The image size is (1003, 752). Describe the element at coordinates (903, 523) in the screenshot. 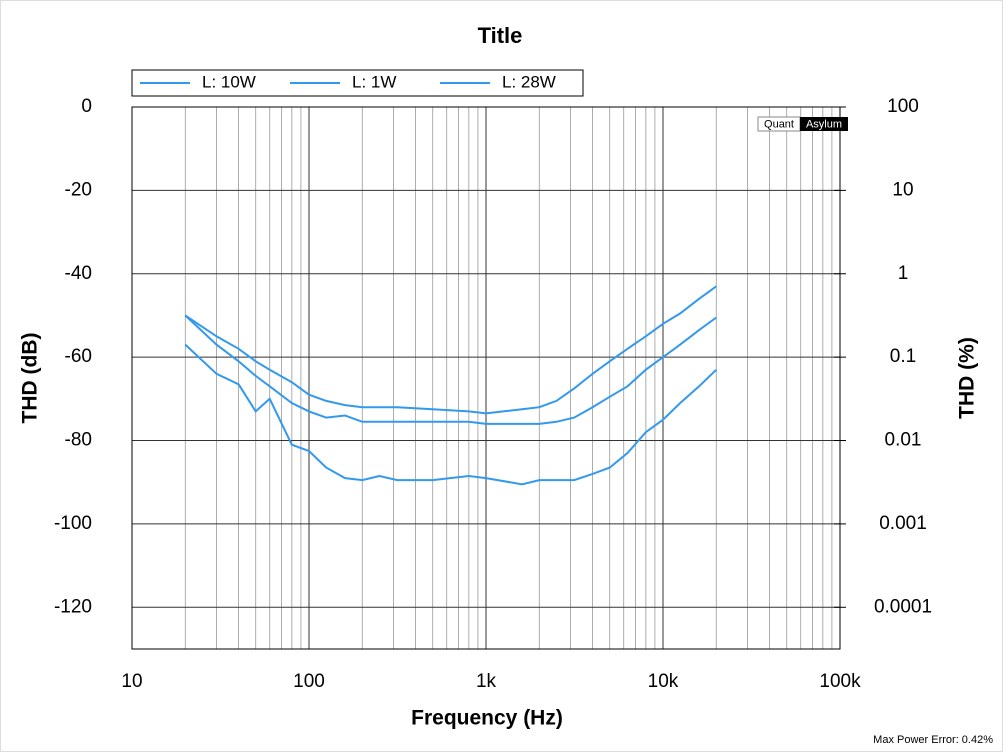

I see `y2-tick-label: 0.001` at that location.